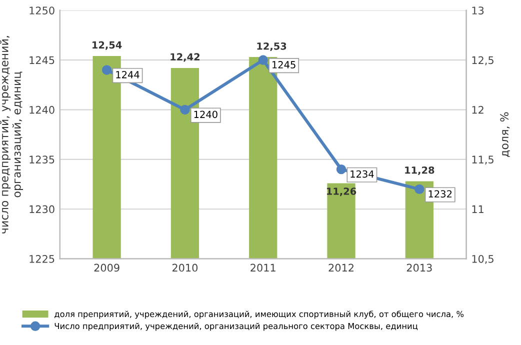  Describe the element at coordinates (259, 314) in the screenshot. I see `legend-label: доля преприятий, учреждений, организаций, имеющих спортивный клуб, от общего числа, %` at that location.